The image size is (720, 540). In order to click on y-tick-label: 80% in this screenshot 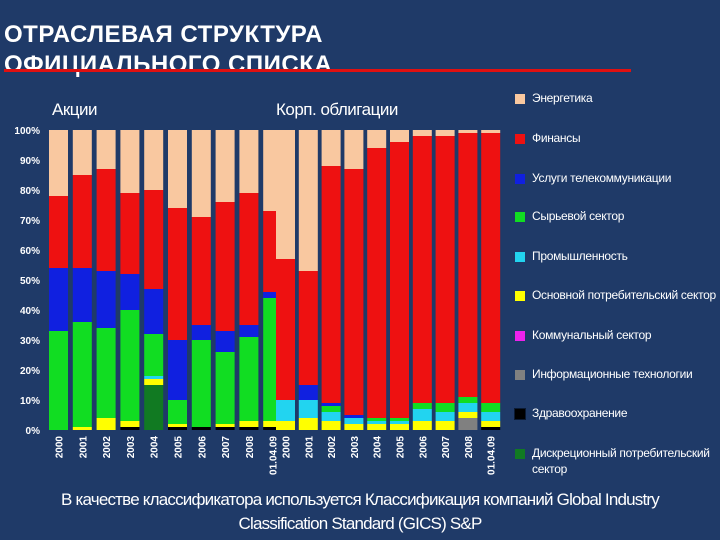, I will do `click(30, 191)`.